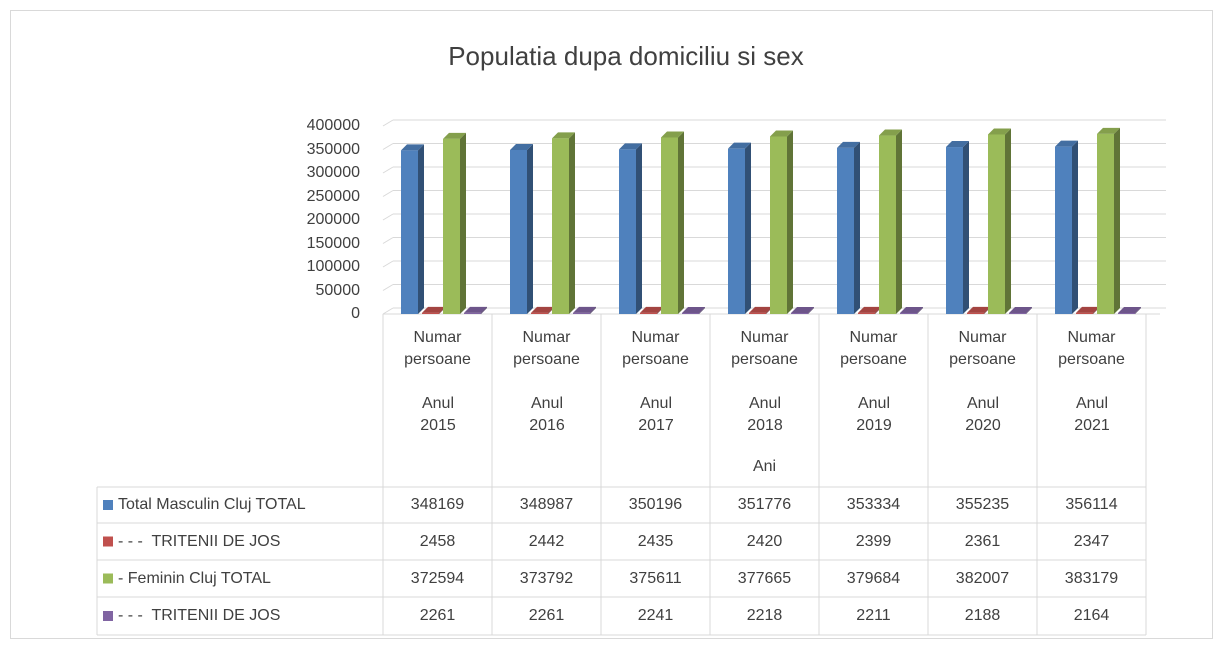  What do you see at coordinates (764, 578) in the screenshot?
I see `table-value: 377665` at bounding box center [764, 578].